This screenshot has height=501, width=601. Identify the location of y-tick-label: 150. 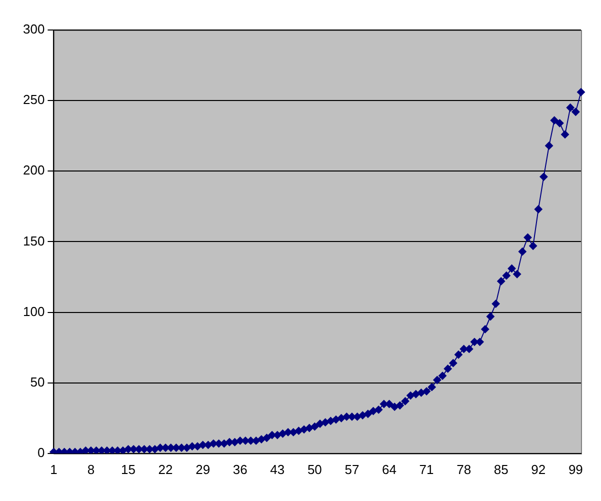
(33, 240).